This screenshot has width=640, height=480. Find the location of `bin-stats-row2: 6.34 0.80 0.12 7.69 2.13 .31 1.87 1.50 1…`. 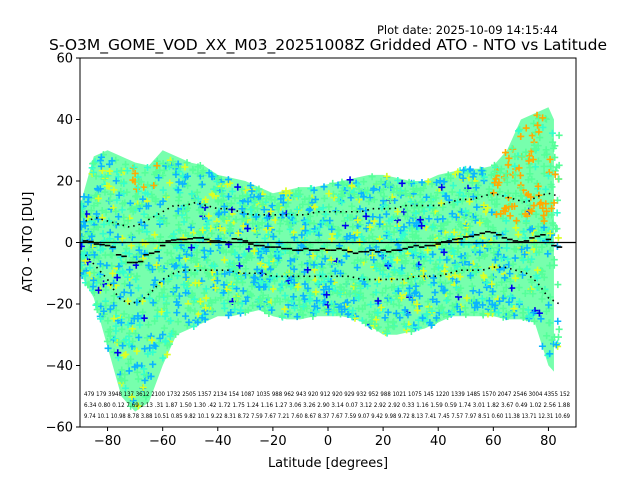

bin-stats-row2: 6.34 0.80 0.12 7.69 2.13 .31 1.87 1.50 1… is located at coordinates (327, 405).